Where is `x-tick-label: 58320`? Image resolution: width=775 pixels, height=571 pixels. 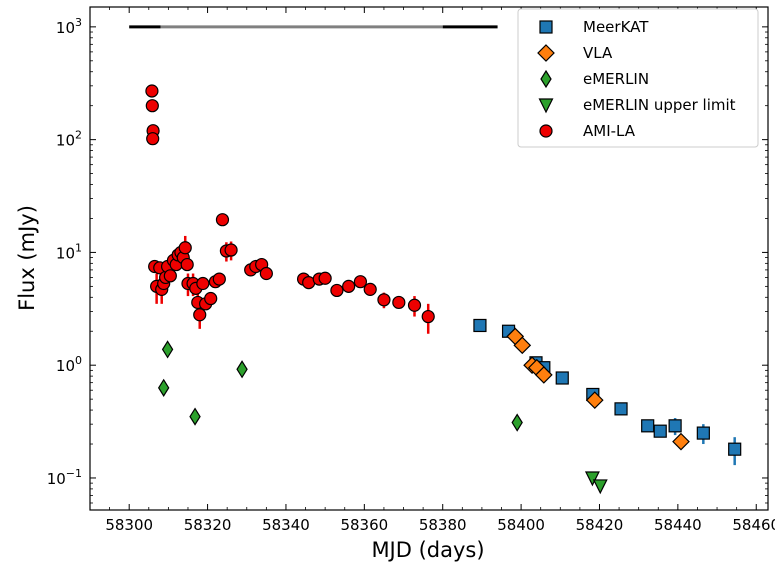 x-tick-label: 58320 is located at coordinates (208, 525).